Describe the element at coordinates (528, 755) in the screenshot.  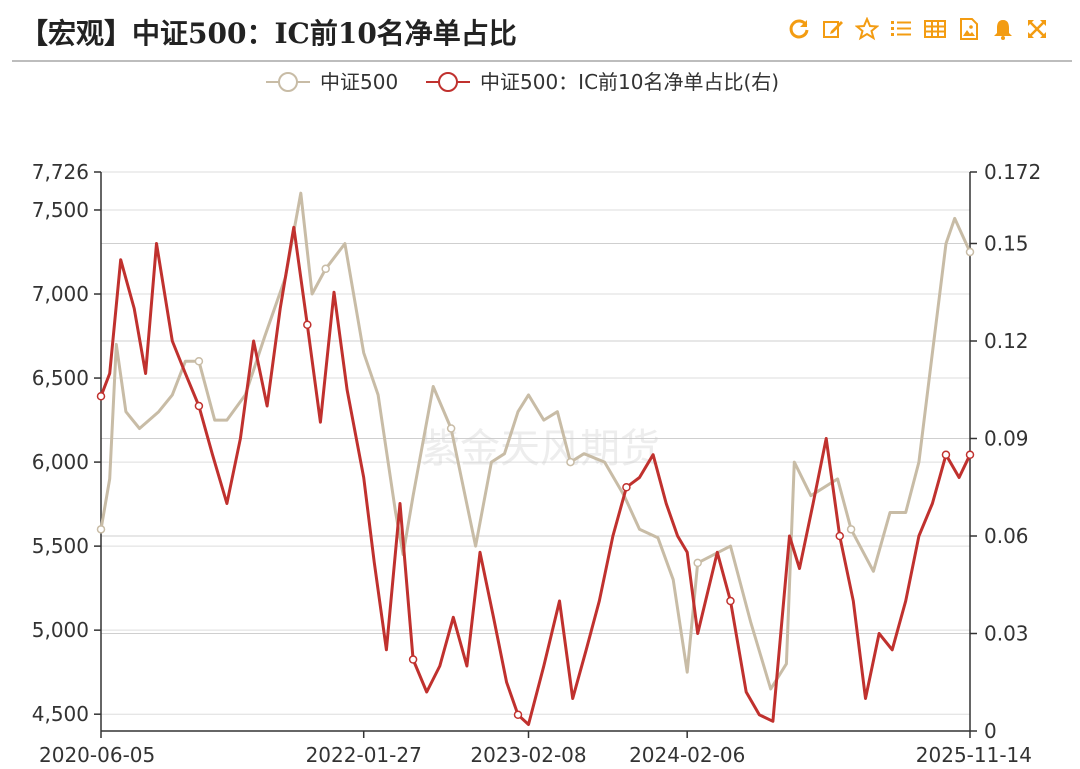
I see `x-tick-label: 2023-02-08` at that location.